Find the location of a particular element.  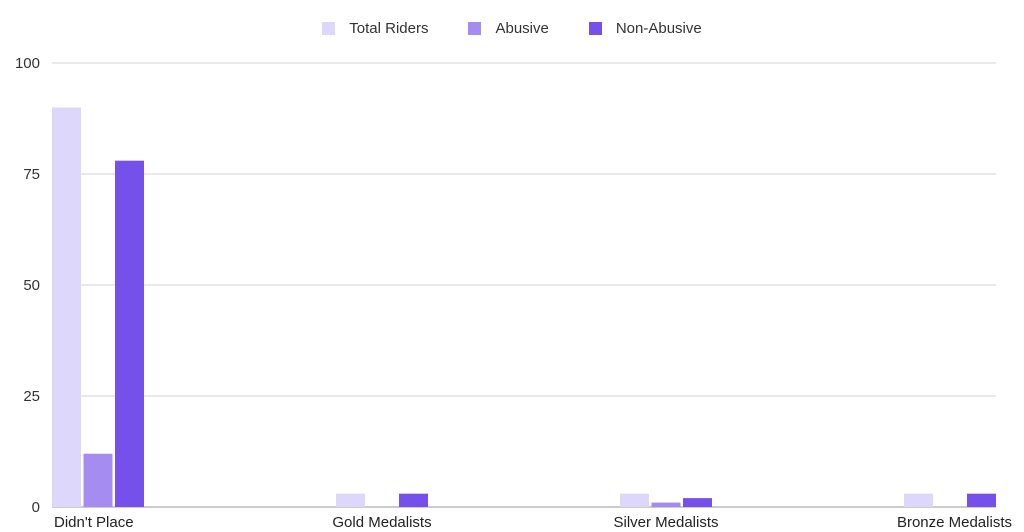

y-tick-label: 75 is located at coordinates (31, 174).